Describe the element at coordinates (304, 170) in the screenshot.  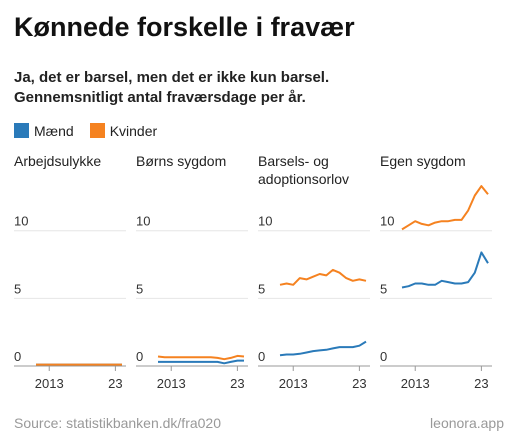
I see `panel-title: Barsels- og adoptionsorlov` at that location.